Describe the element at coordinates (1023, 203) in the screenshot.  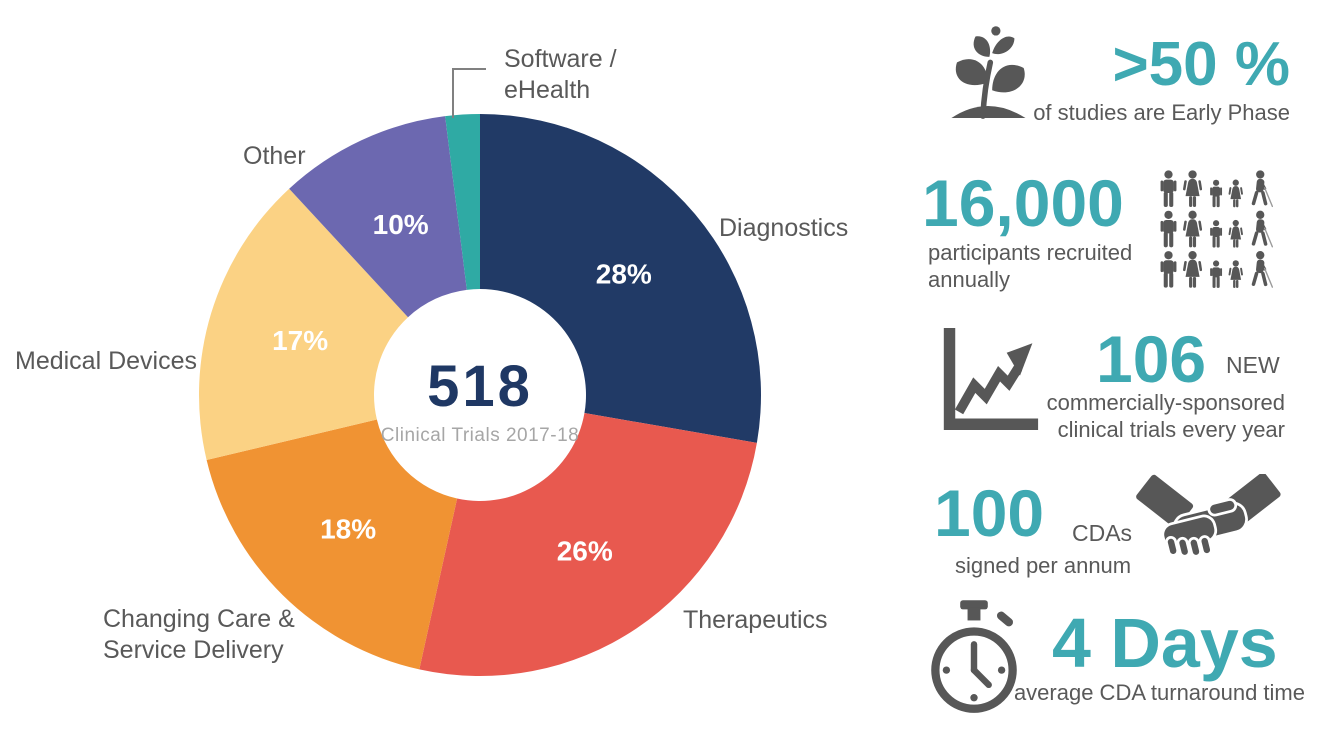
I see `stat-participants-value: 16,000` at that location.